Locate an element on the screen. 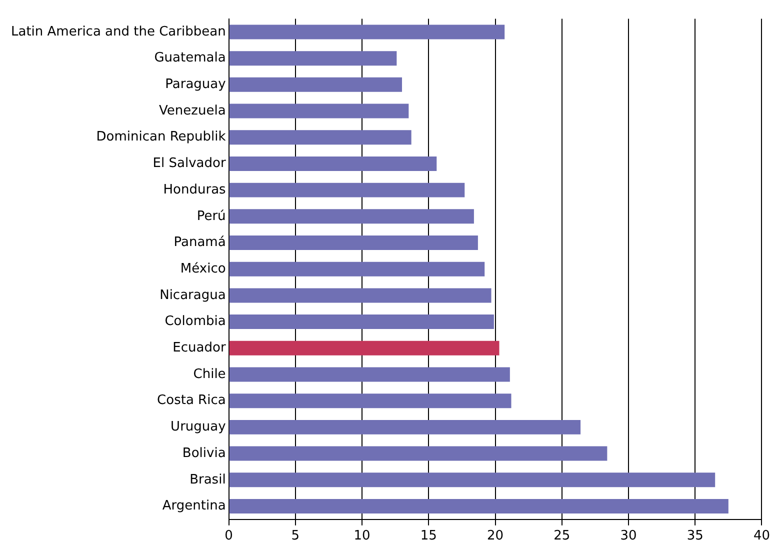 This screenshot has width=781, height=555. y-tick-label: Honduras is located at coordinates (194, 190).